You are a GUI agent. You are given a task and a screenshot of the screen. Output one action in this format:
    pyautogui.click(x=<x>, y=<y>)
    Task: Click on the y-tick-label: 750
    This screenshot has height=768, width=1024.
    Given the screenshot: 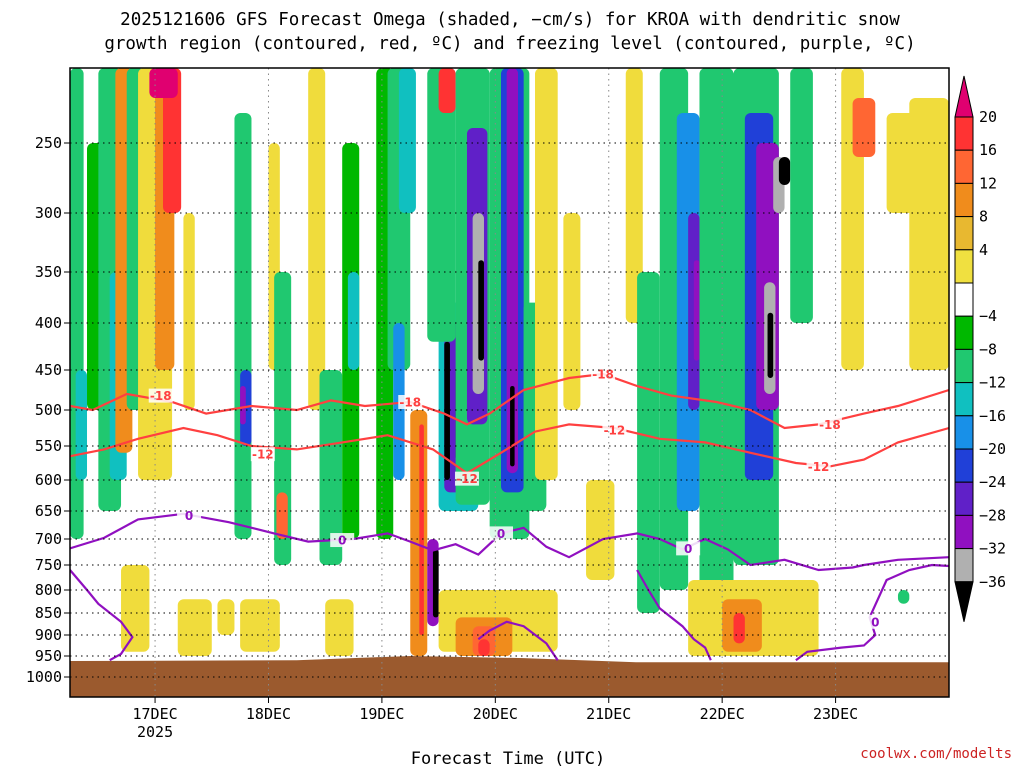 What is the action you would take?
    pyautogui.click(x=48, y=565)
    